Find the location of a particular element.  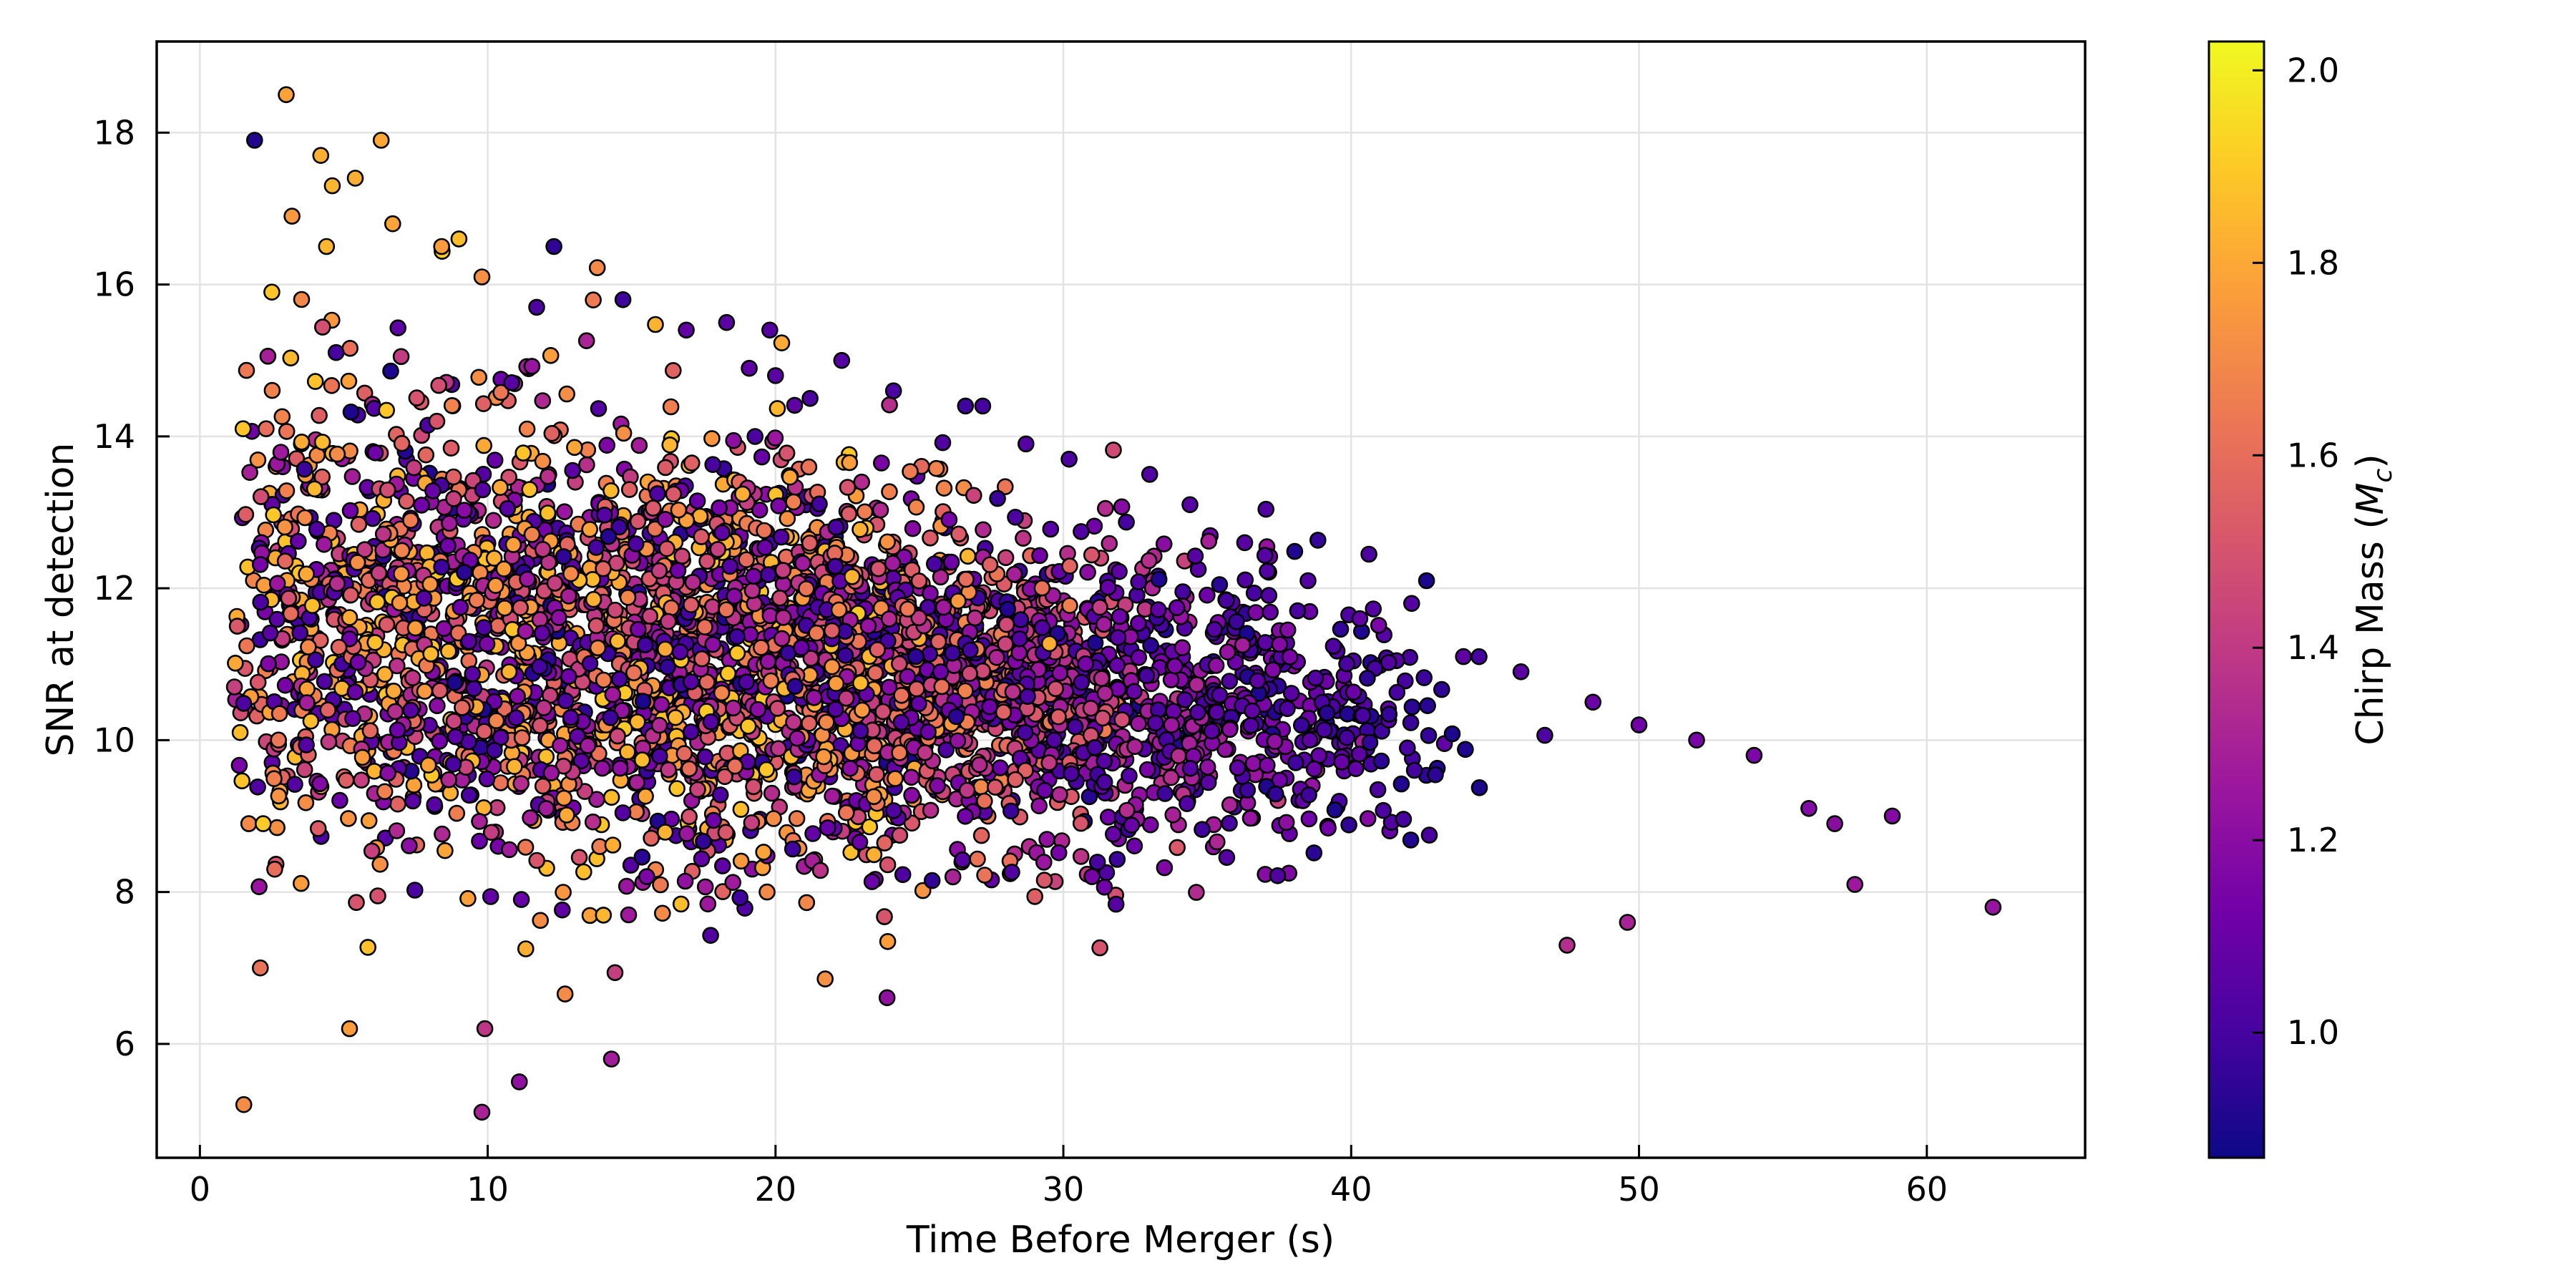

colorbar-label: Chirp Mass (Mc) is located at coordinates (2373, 599).